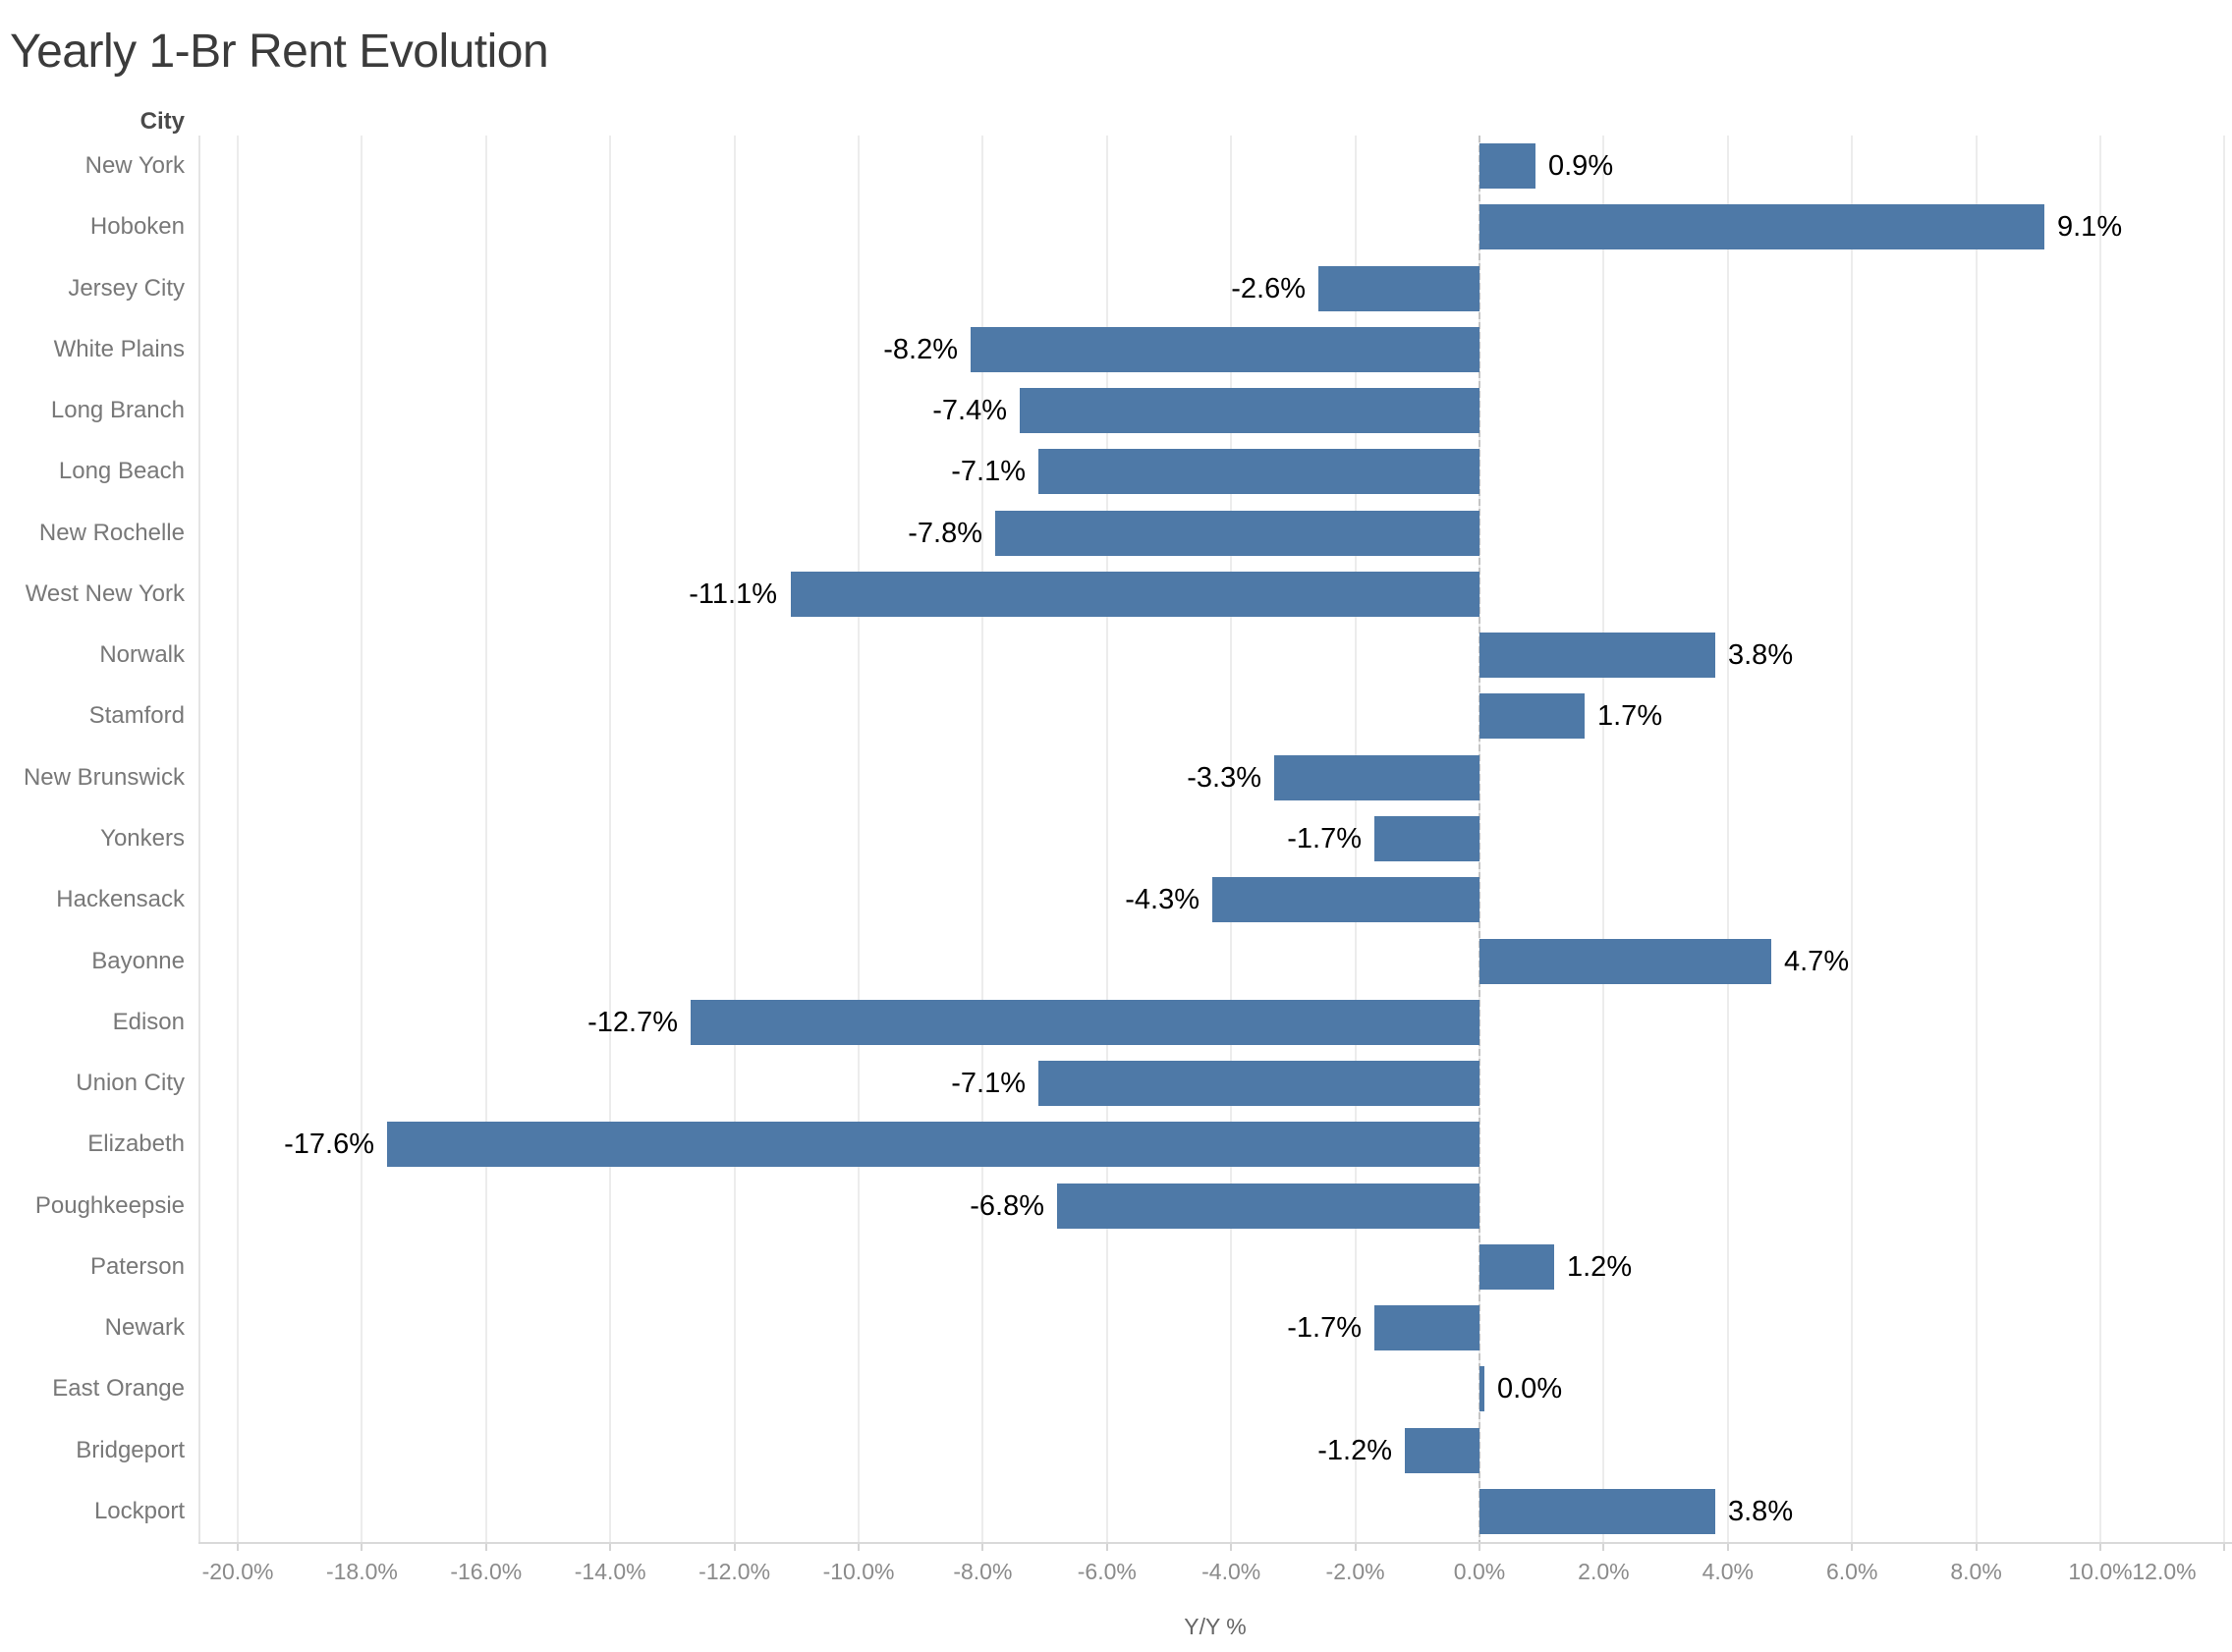 Image resolution: width=2232 pixels, height=1652 pixels. What do you see at coordinates (118, 1389) in the screenshot?
I see `city-label: East Orange` at bounding box center [118, 1389].